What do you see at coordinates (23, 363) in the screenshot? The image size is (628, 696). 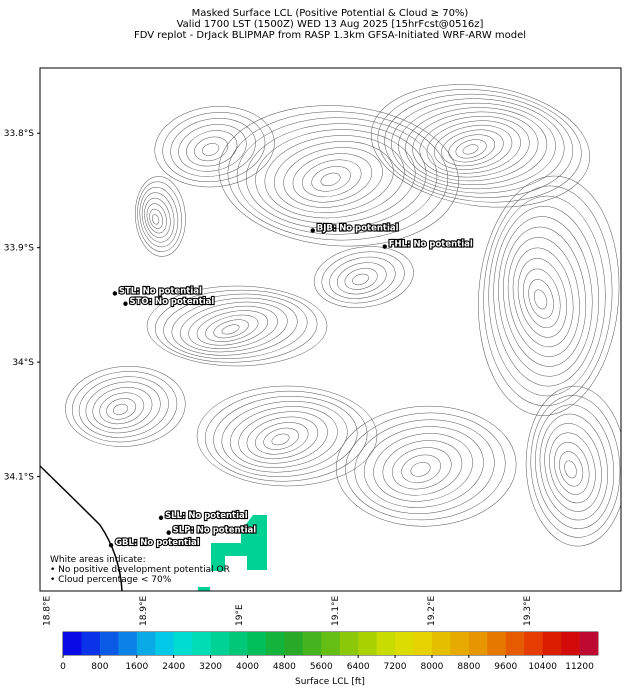 I see `lat-tick-label: 34°S` at bounding box center [23, 363].